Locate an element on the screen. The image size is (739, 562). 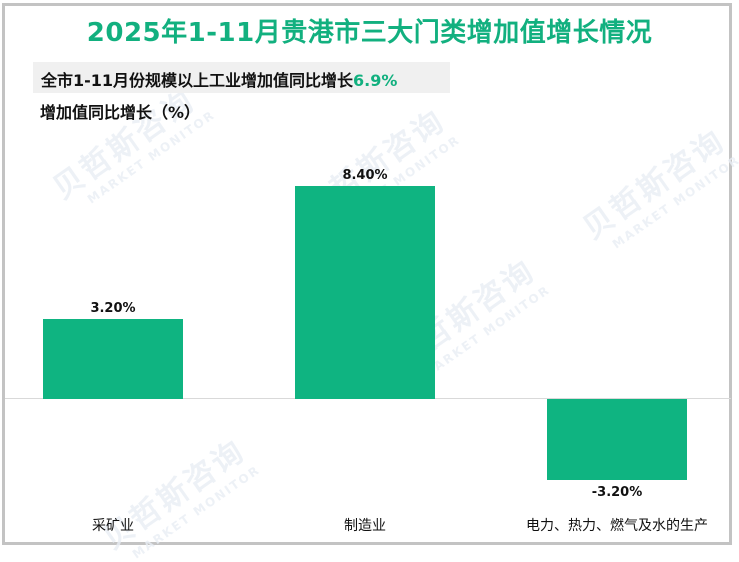
chart-title: 2025年1-11月贵港市三大门类增加值增长情况 is located at coordinates (369, 33).